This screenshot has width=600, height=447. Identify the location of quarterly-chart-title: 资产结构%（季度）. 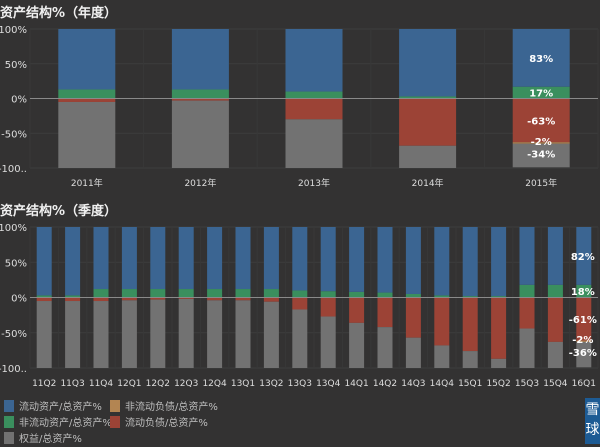
(59, 211).